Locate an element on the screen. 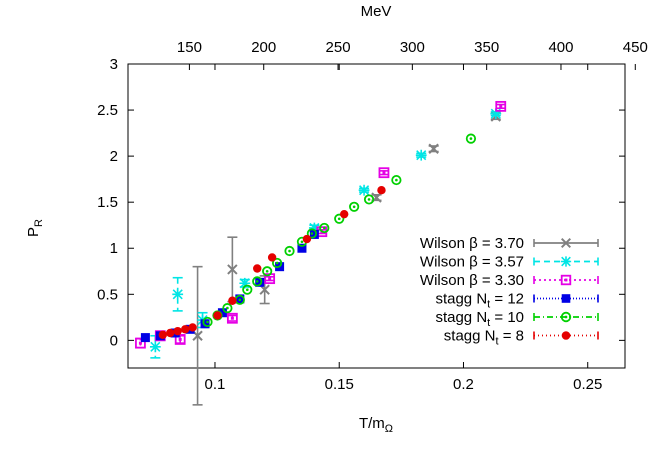  x-tick-label: 0.25 is located at coordinates (587, 384).